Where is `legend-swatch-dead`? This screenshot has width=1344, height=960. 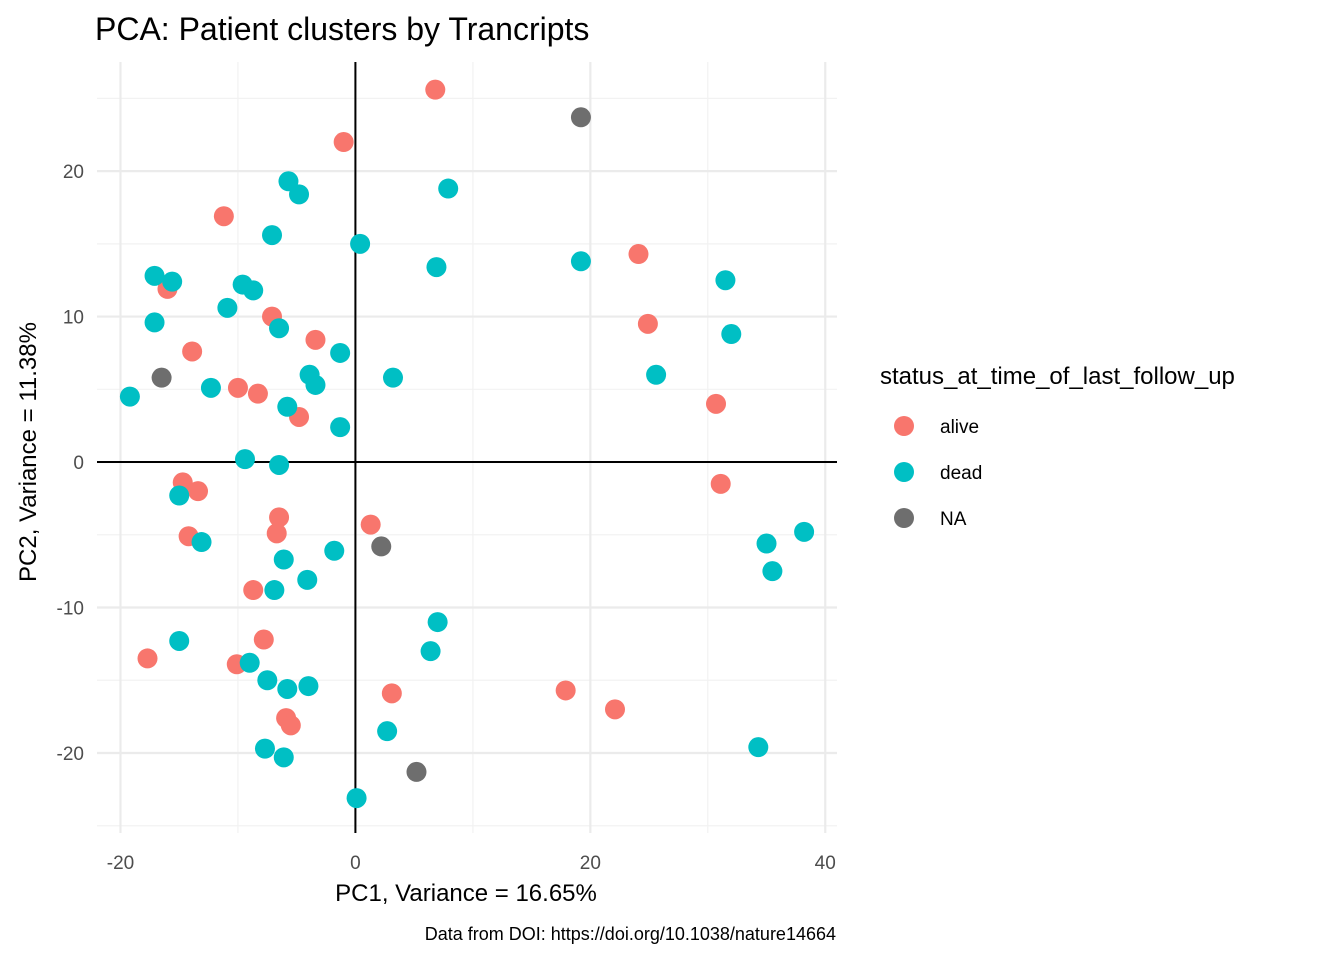
legend-swatch-dead is located at coordinates (904, 472).